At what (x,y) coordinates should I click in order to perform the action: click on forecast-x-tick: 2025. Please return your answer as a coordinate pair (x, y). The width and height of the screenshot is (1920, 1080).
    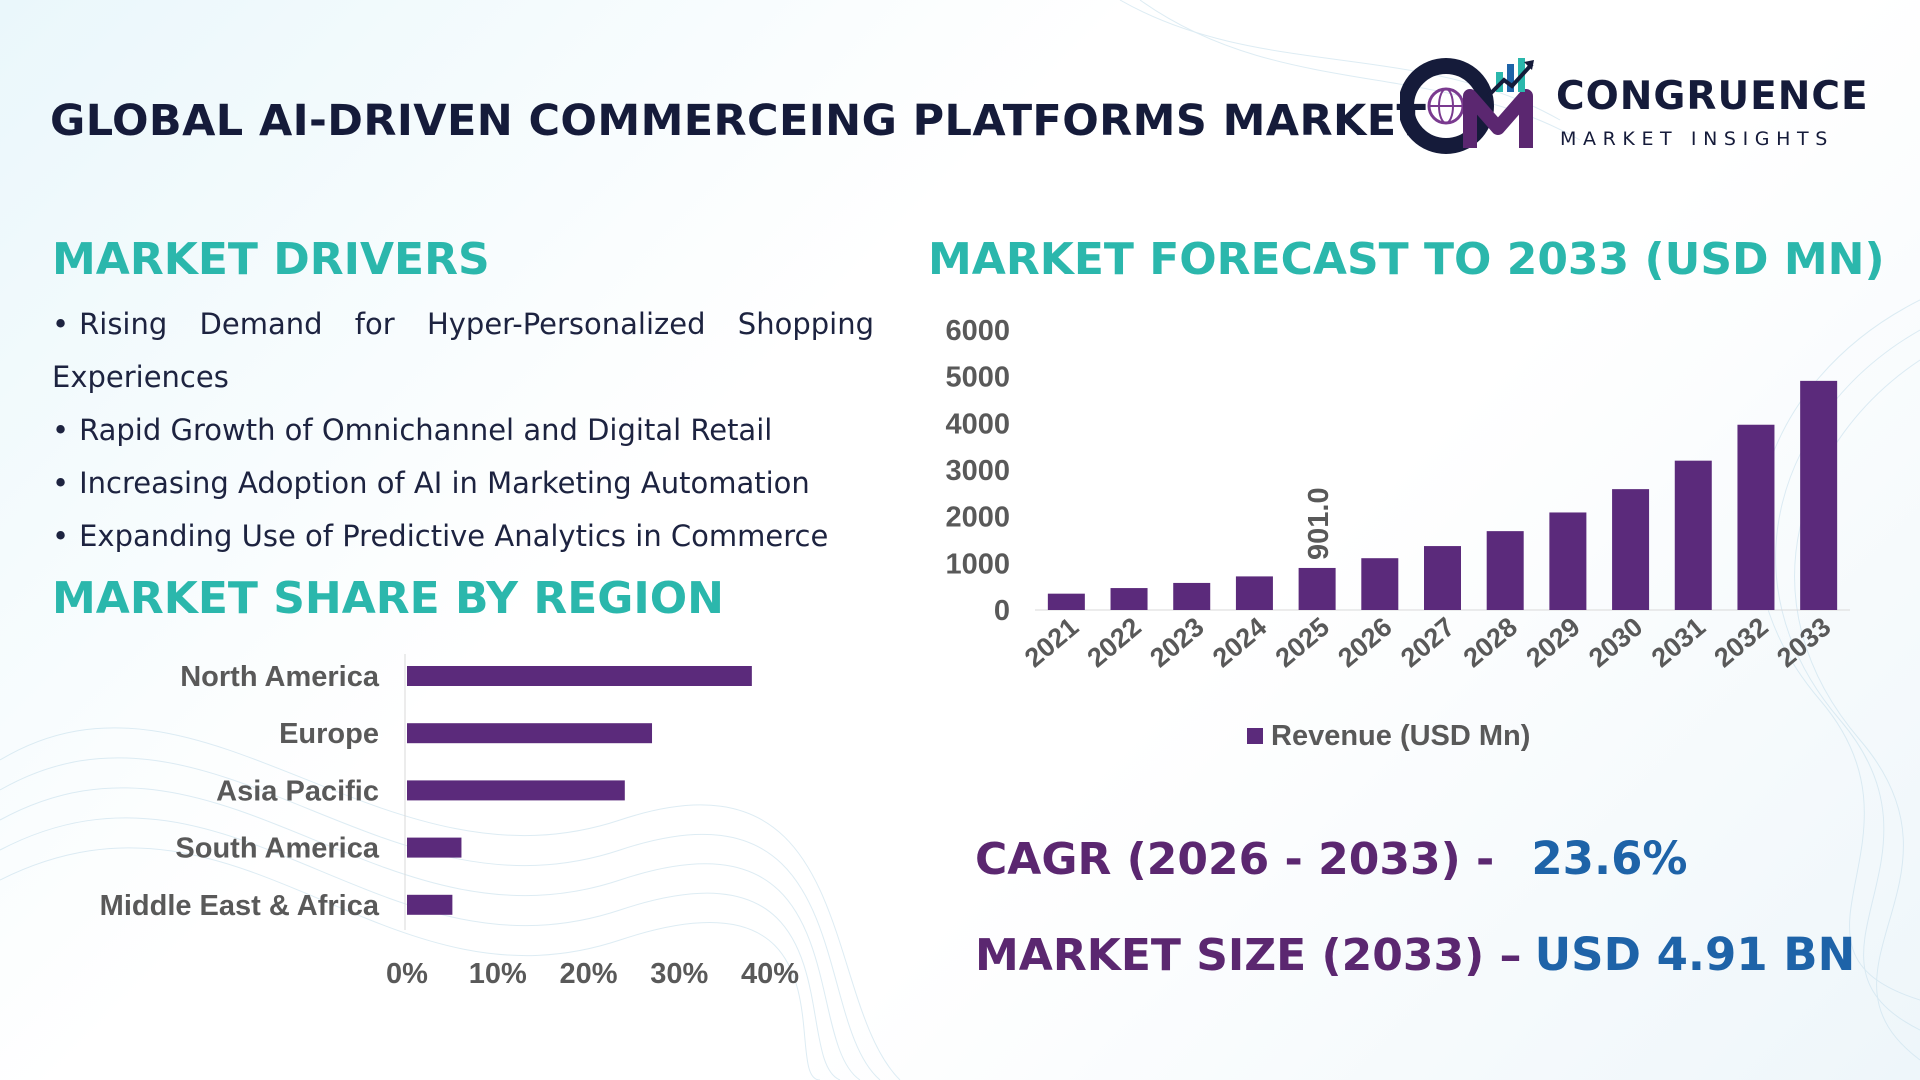
    Looking at the image, I should click on (1302, 643).